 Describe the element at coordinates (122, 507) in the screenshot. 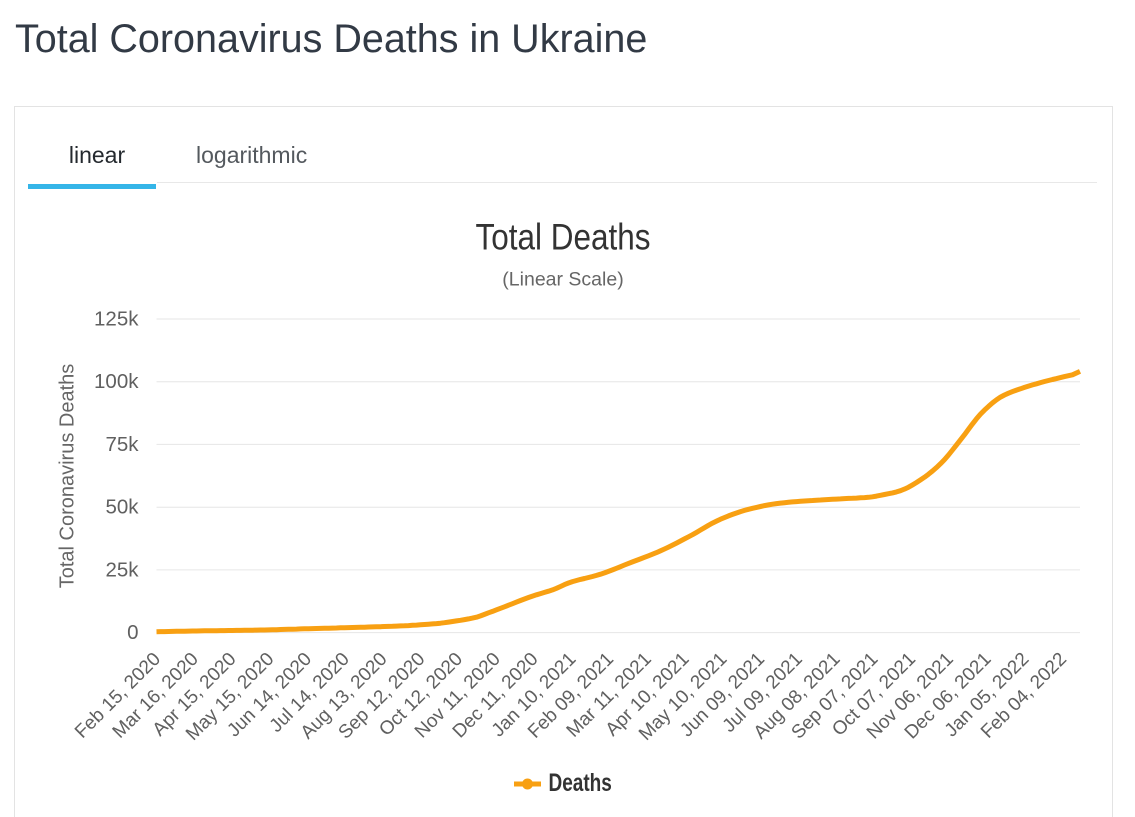

I see `svg-text: 50k` at that location.